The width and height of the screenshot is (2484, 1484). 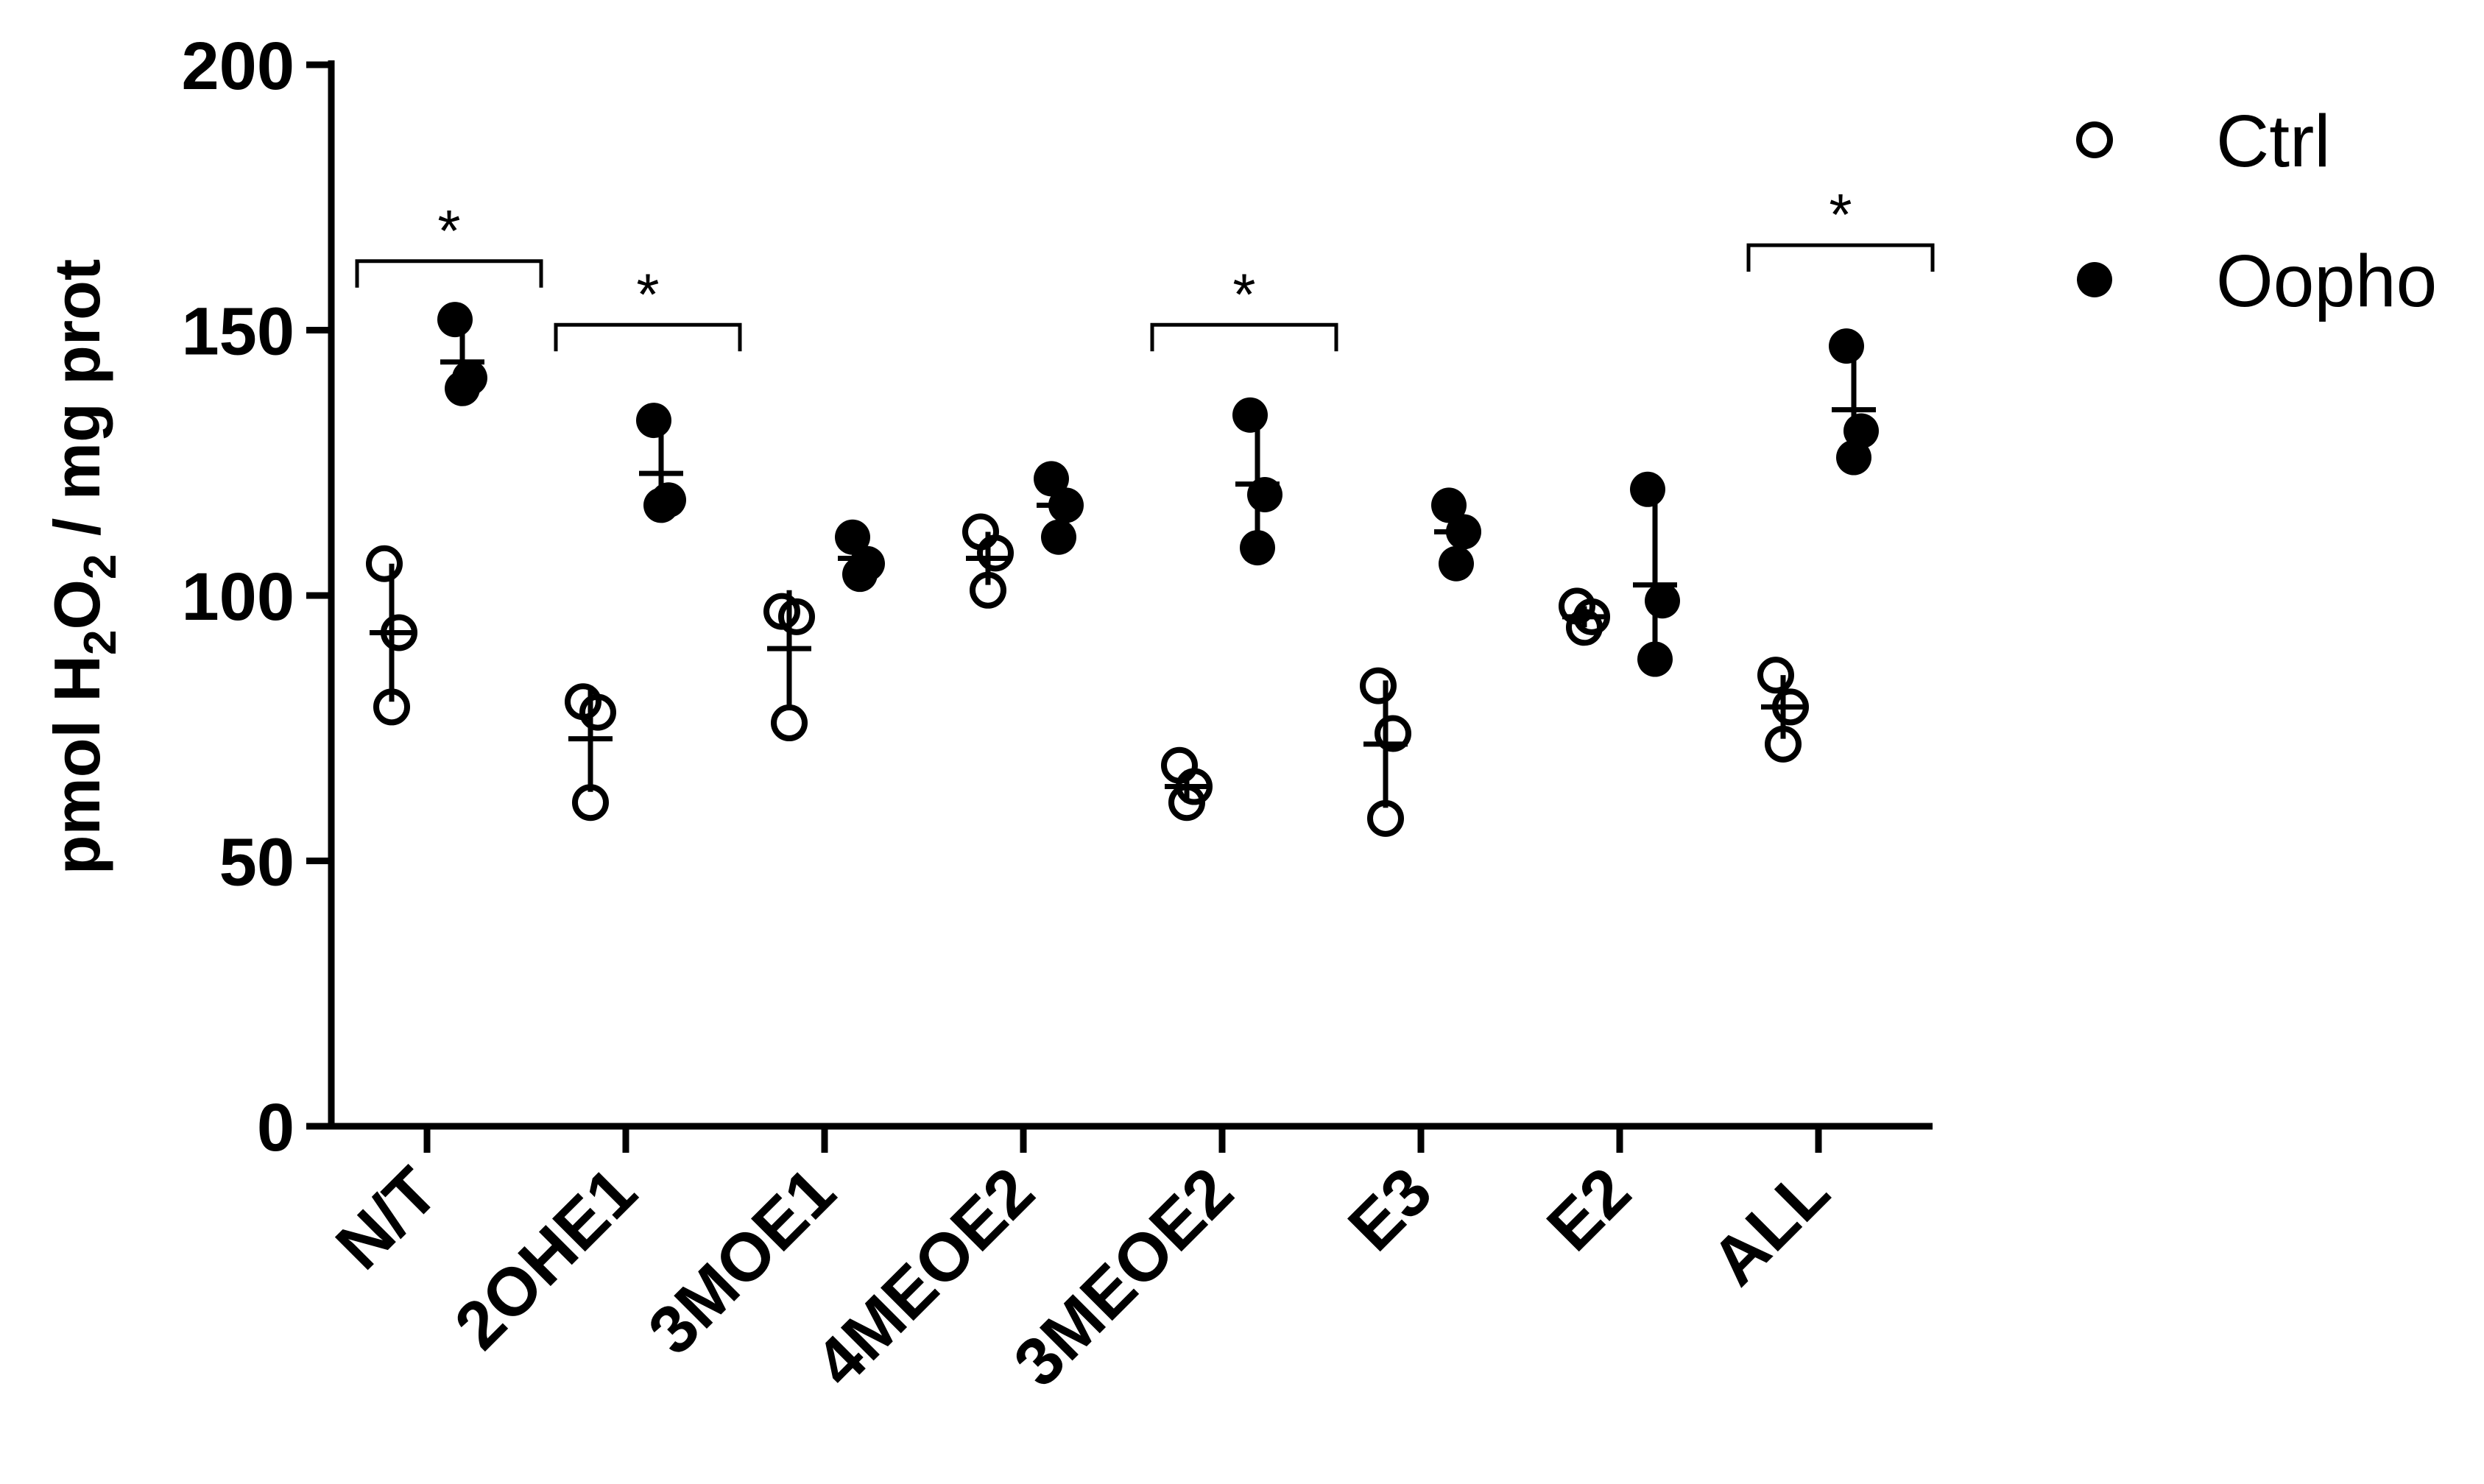 I want to click on x-tick-label: 2OHE1, so click(x=546, y=1258).